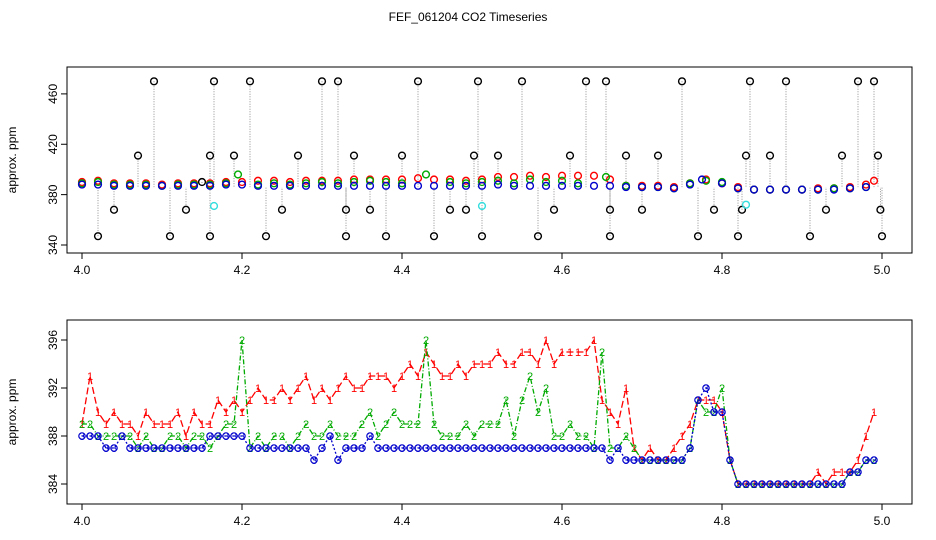 This screenshot has width=936, height=540. What do you see at coordinates (402, 270) in the screenshot?
I see `x-tick-label: 4.4` at bounding box center [402, 270].